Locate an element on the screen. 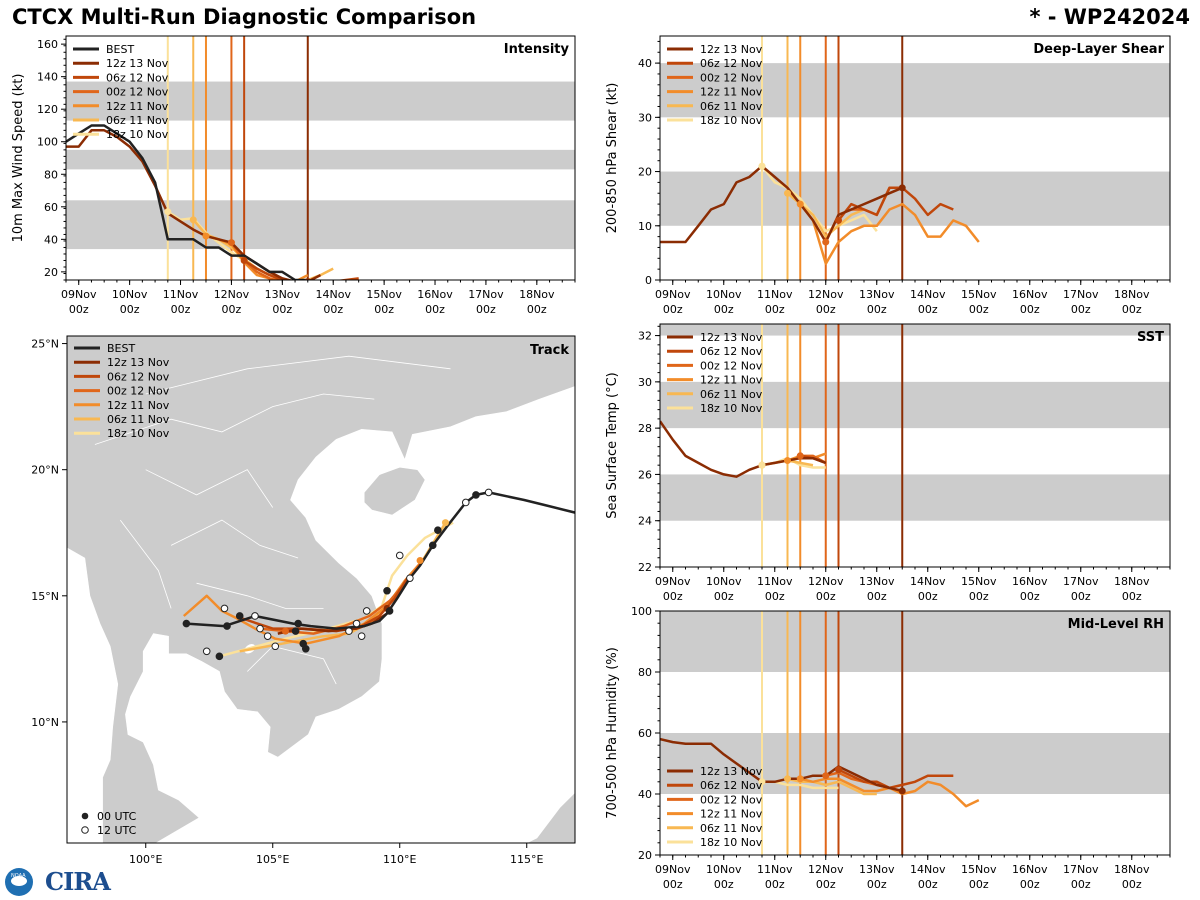 This screenshot has height=900, width=1200. y-tick-label: 80 is located at coordinates (51, 174).